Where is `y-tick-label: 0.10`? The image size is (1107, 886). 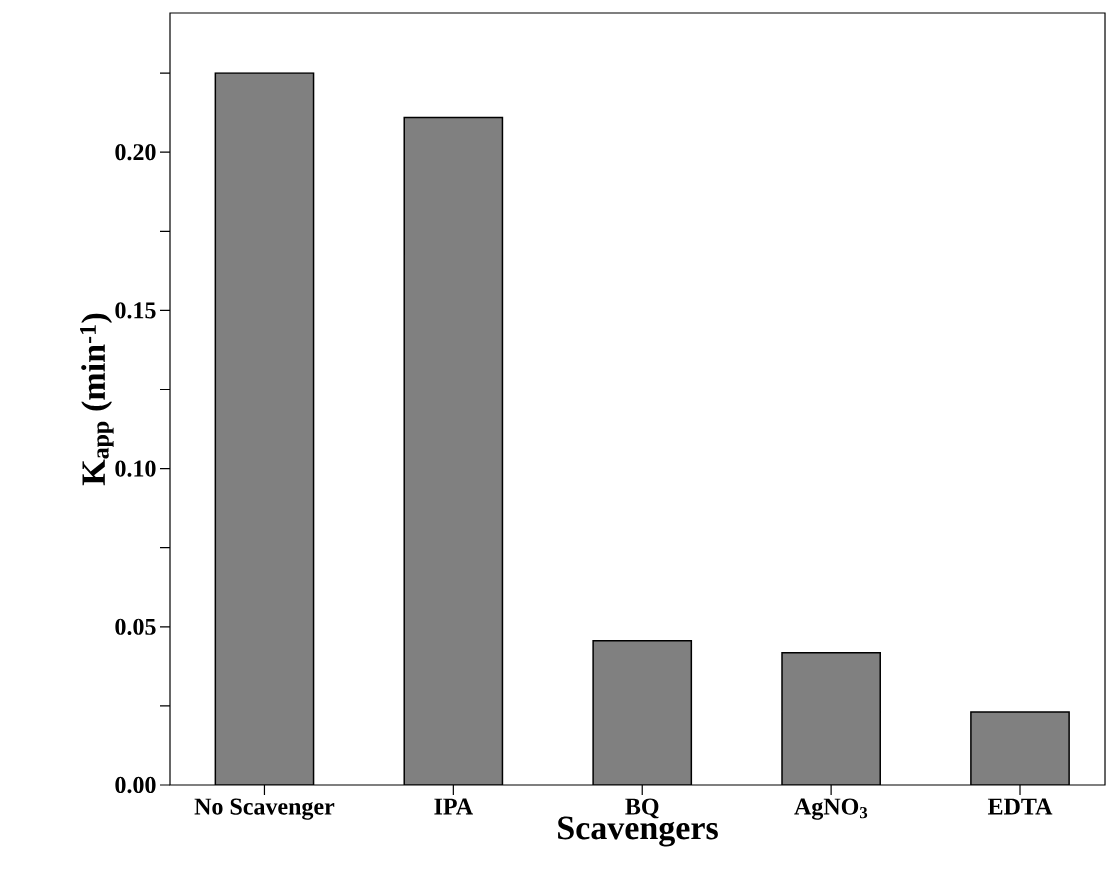 y-tick-label: 0.10 is located at coordinates (135, 468).